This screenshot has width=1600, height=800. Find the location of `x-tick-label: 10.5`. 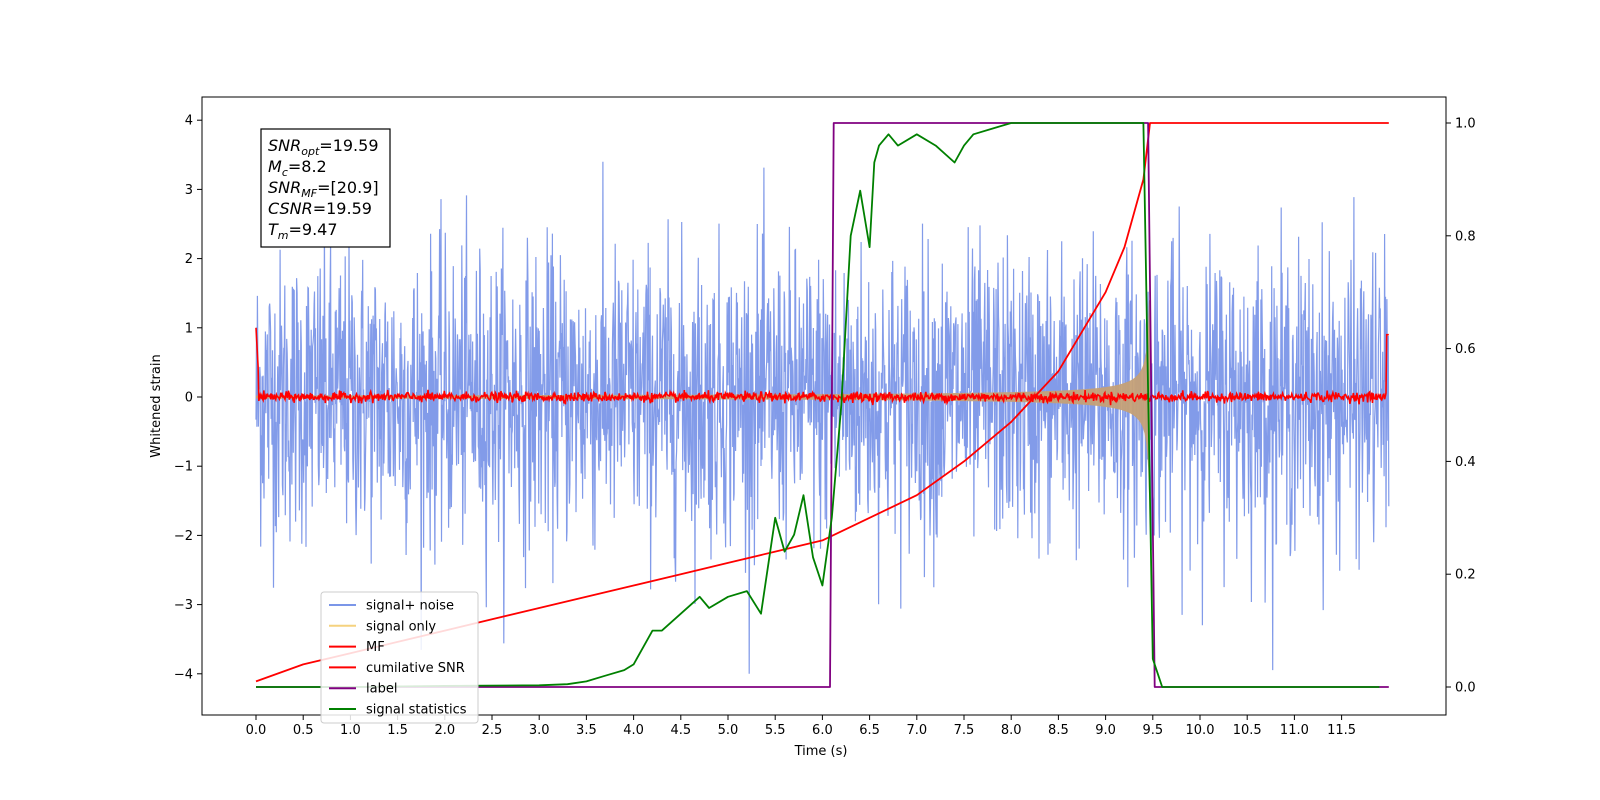

x-tick-label: 10.5 is located at coordinates (1247, 730).